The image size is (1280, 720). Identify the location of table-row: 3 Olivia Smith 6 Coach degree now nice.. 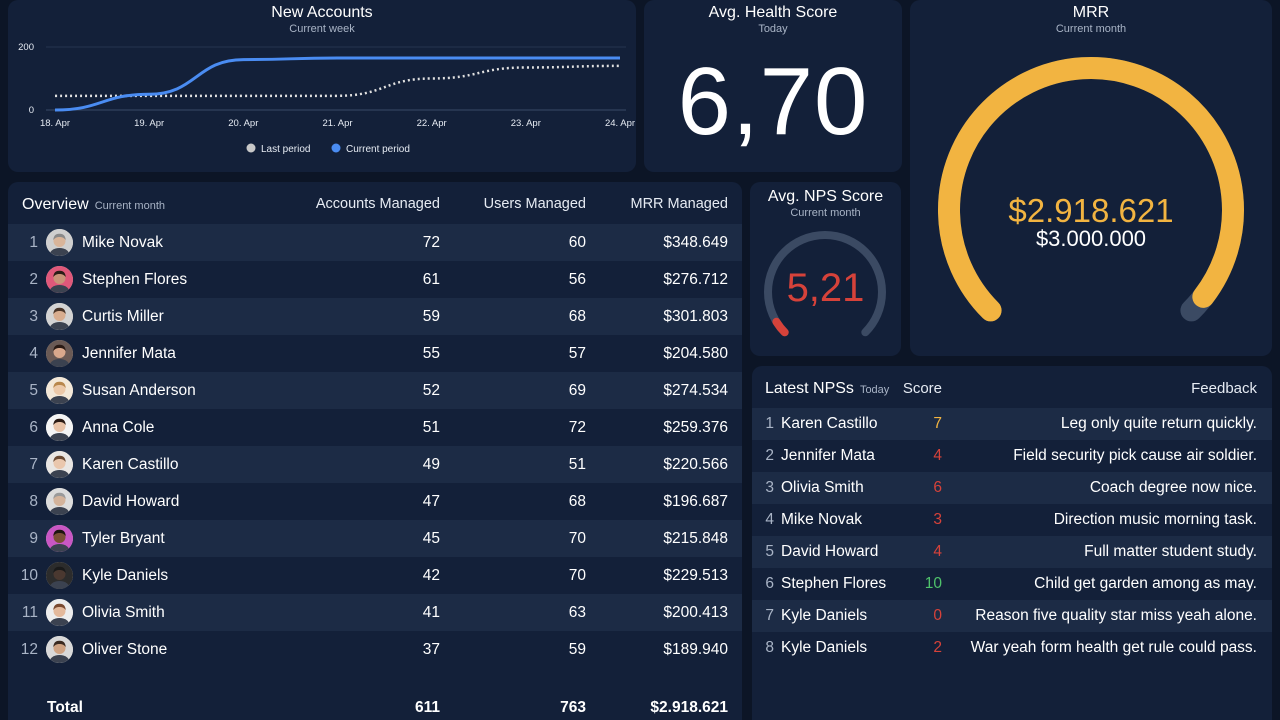
(1012, 488).